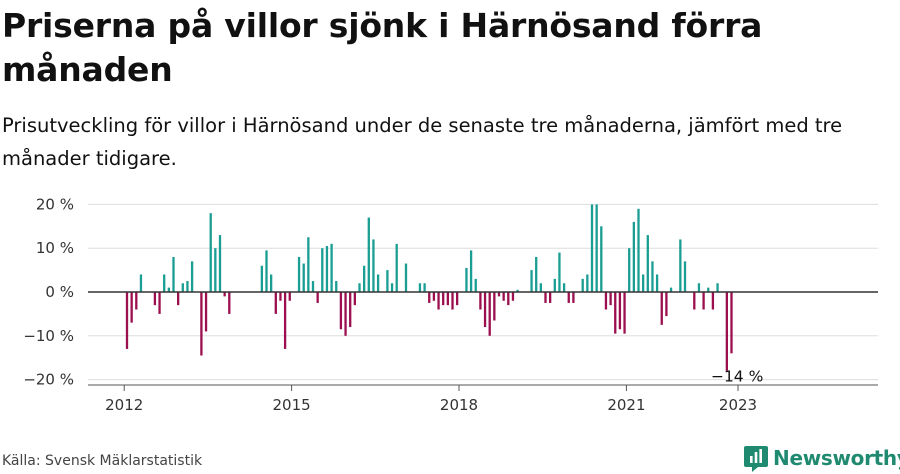  What do you see at coordinates (626, 405) in the screenshot?
I see `x-tick-label: 2021` at bounding box center [626, 405].